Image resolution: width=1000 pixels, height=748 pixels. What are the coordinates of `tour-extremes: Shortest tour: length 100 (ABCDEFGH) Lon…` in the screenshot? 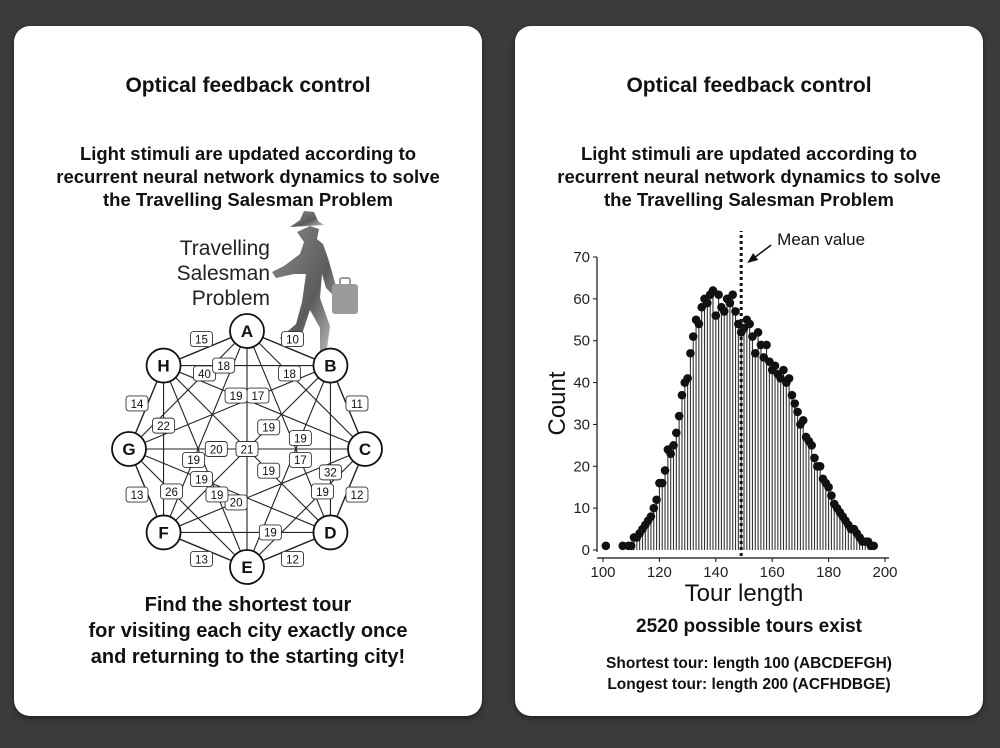 It's located at (749, 674).